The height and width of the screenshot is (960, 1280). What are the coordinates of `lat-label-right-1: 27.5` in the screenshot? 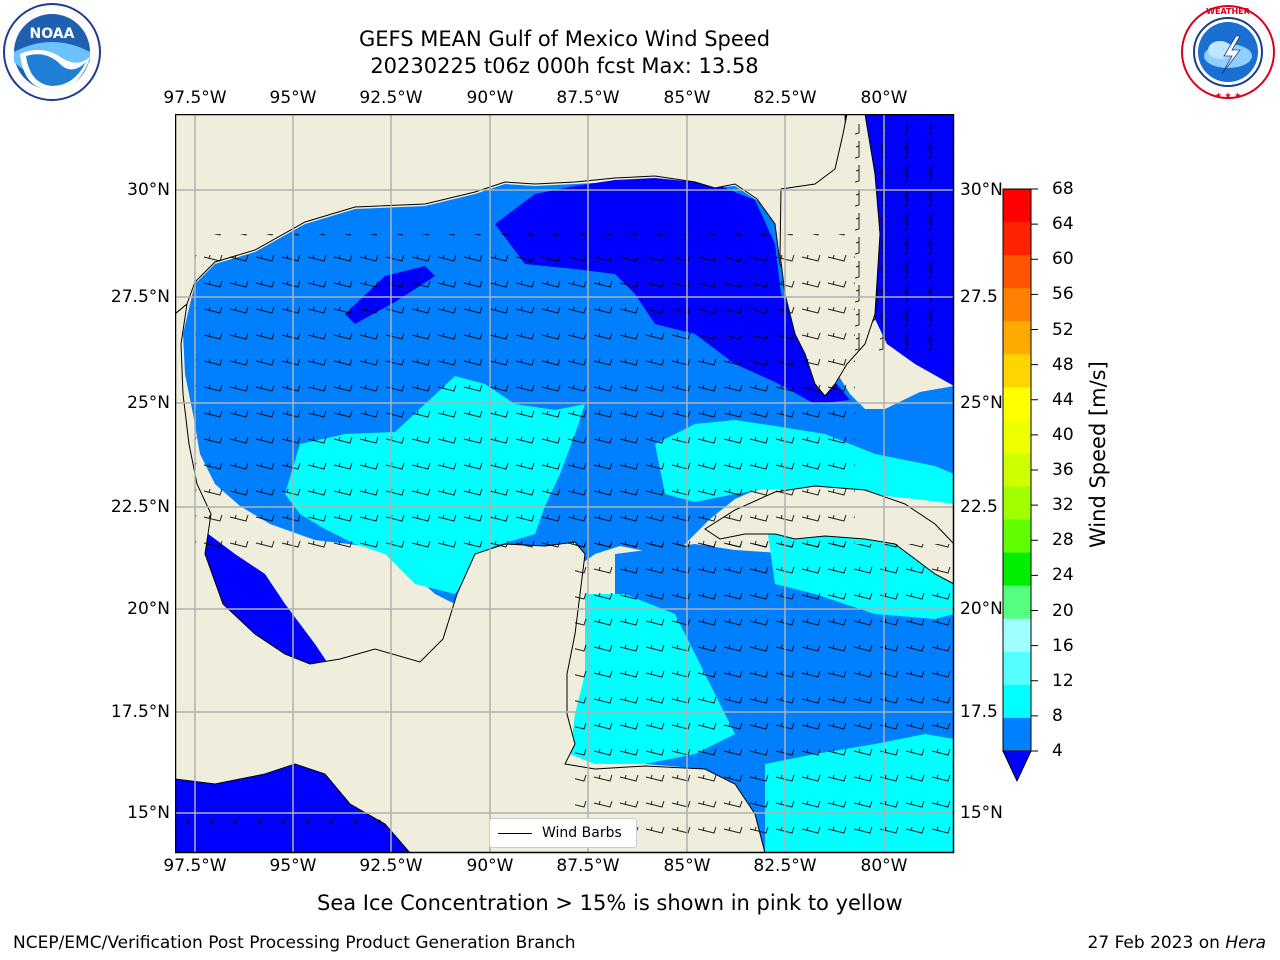 It's located at (979, 297).